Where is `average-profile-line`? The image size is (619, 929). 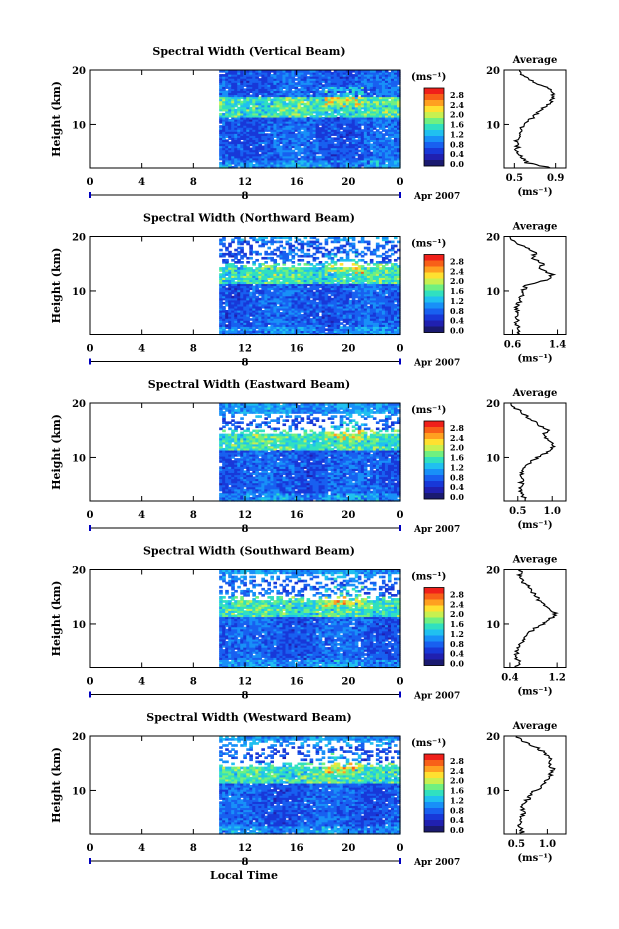
average-profile-line is located at coordinates (534, 119).